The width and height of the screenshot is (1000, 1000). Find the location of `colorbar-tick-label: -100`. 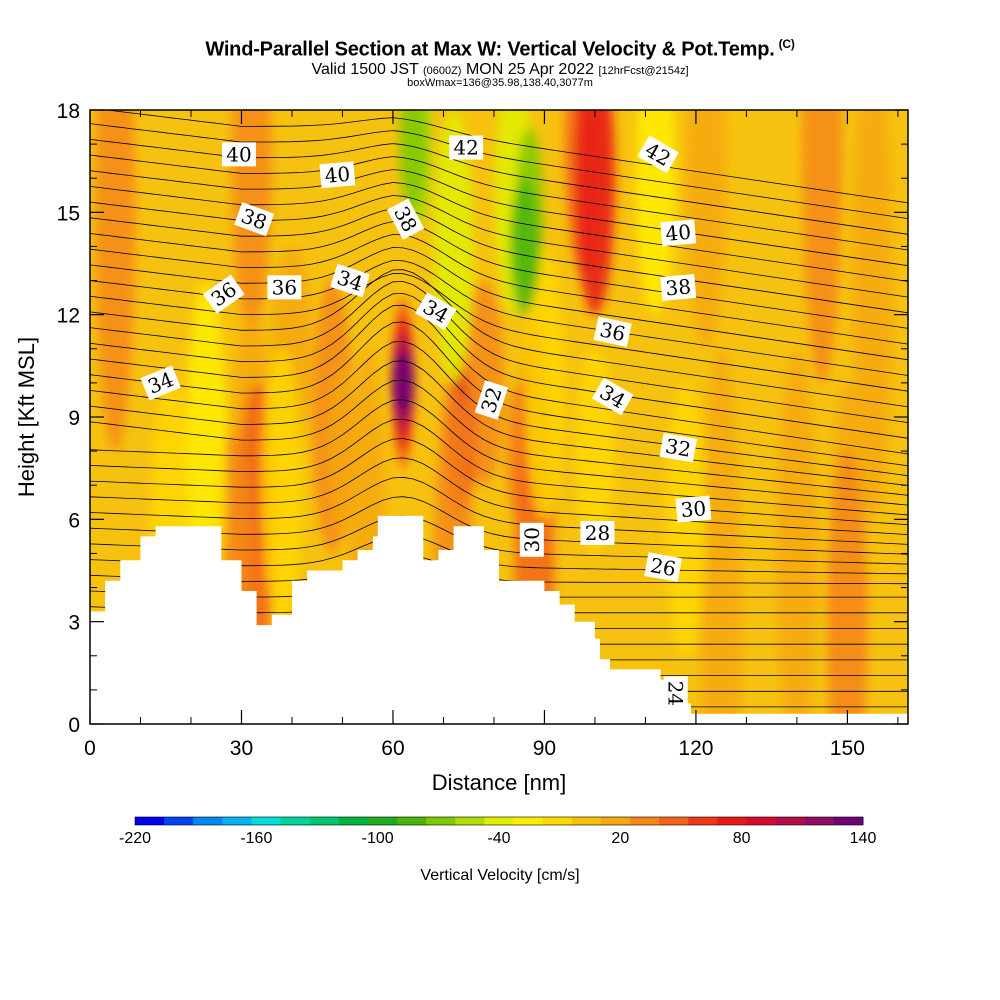

colorbar-tick-label: -100 is located at coordinates (378, 838).